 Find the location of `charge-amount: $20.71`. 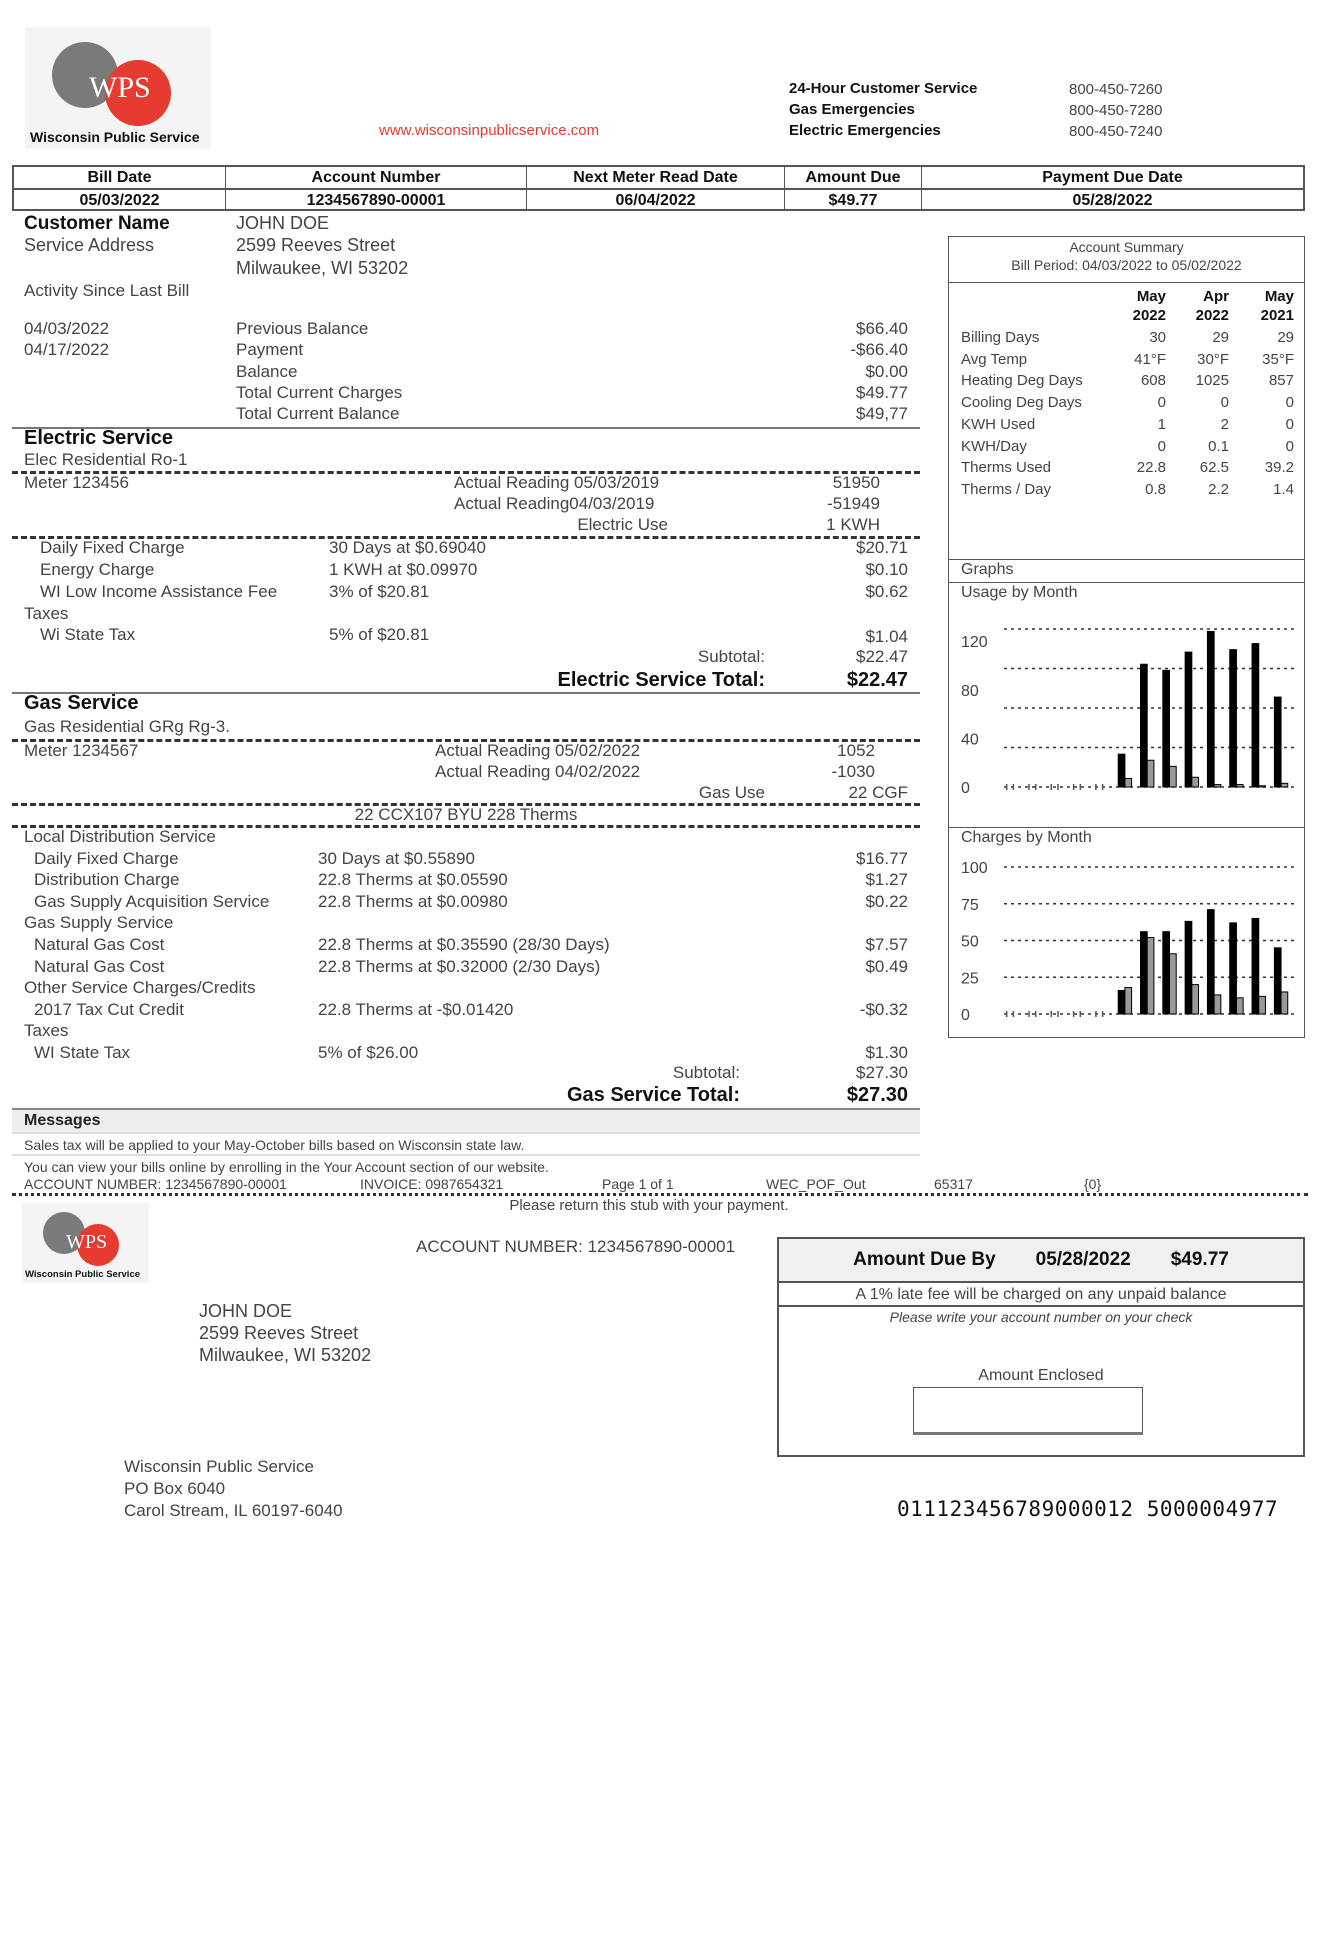

charge-amount: $20.71 is located at coordinates (882, 547).